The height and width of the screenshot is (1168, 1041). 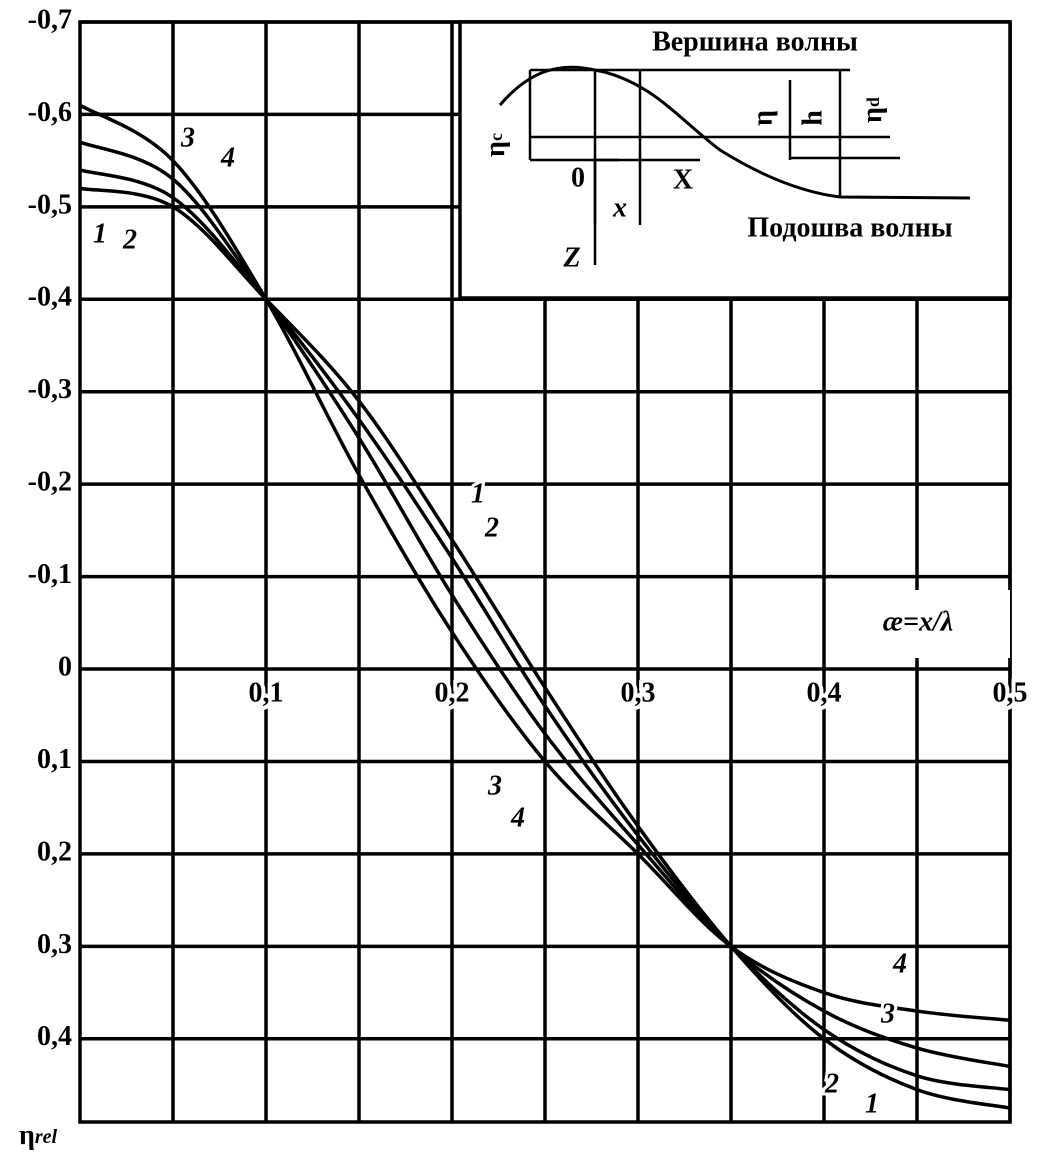 I want to click on x-axis-title: æ=x/λ, so click(x=918, y=621).